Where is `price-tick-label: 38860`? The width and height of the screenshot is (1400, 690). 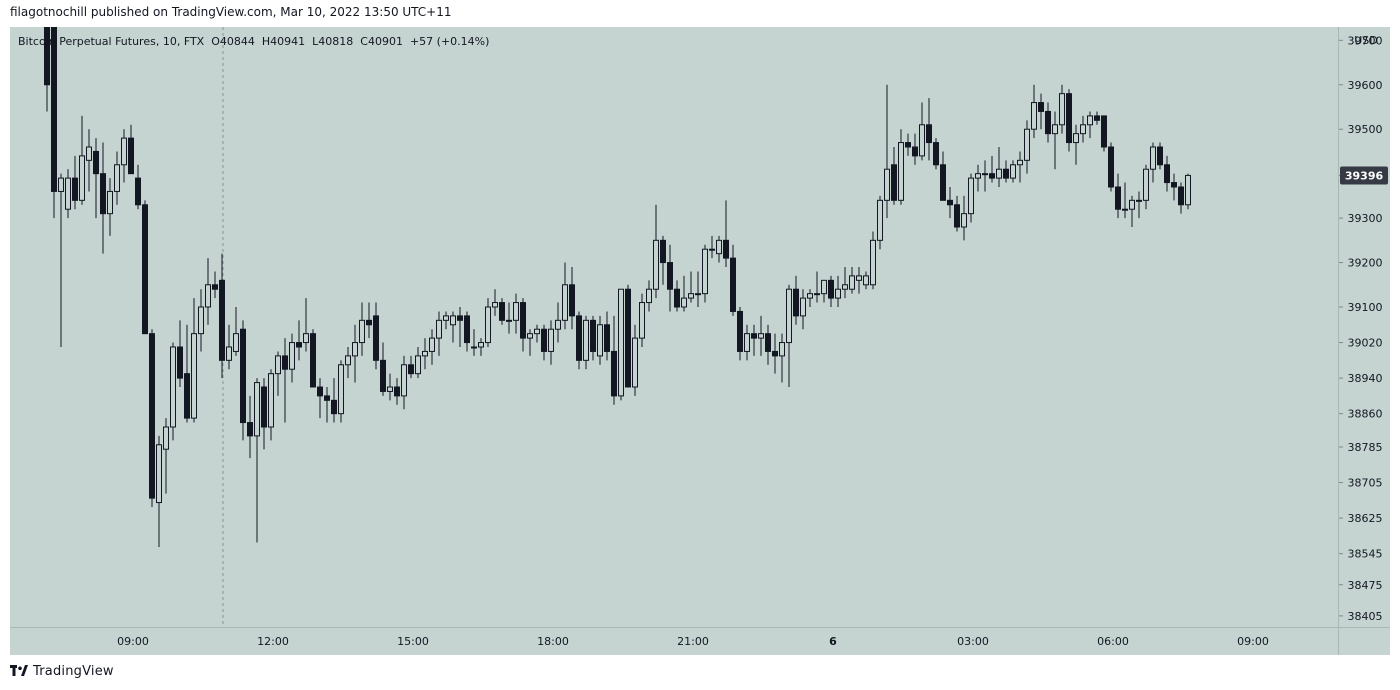
price-tick-label: 38860 is located at coordinates (1365, 414).